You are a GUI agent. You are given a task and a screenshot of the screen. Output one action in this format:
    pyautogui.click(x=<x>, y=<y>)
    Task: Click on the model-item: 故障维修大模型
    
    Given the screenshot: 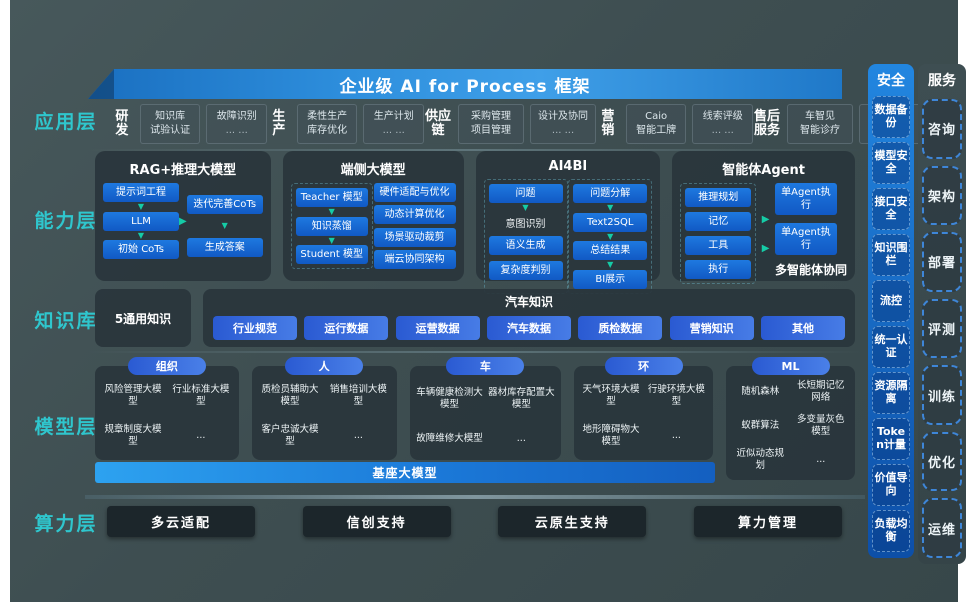 What is the action you would take?
    pyautogui.click(x=449, y=439)
    